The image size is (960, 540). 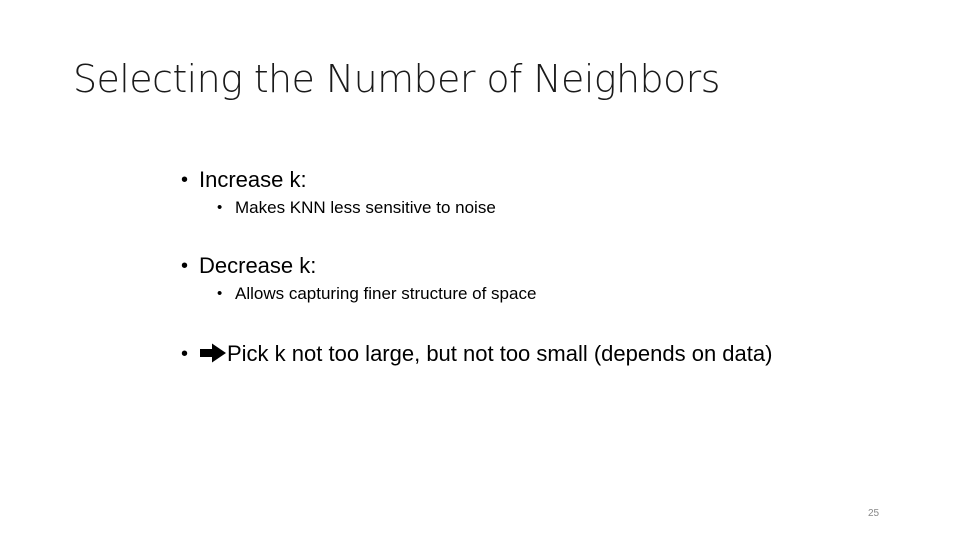 What do you see at coordinates (258, 265) in the screenshot?
I see `bullet-text: Decrease k:` at bounding box center [258, 265].